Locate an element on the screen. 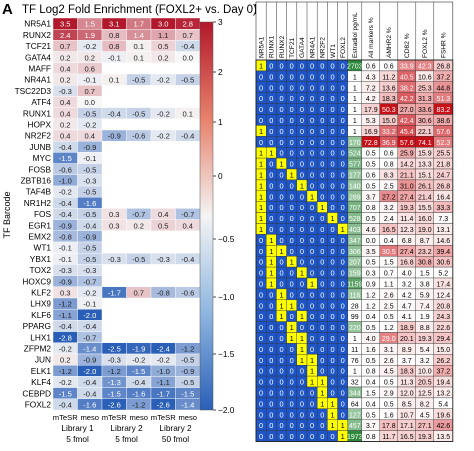 This screenshot has width=474, height=451. table-cell-value: 0.5 is located at coordinates (371, 165).